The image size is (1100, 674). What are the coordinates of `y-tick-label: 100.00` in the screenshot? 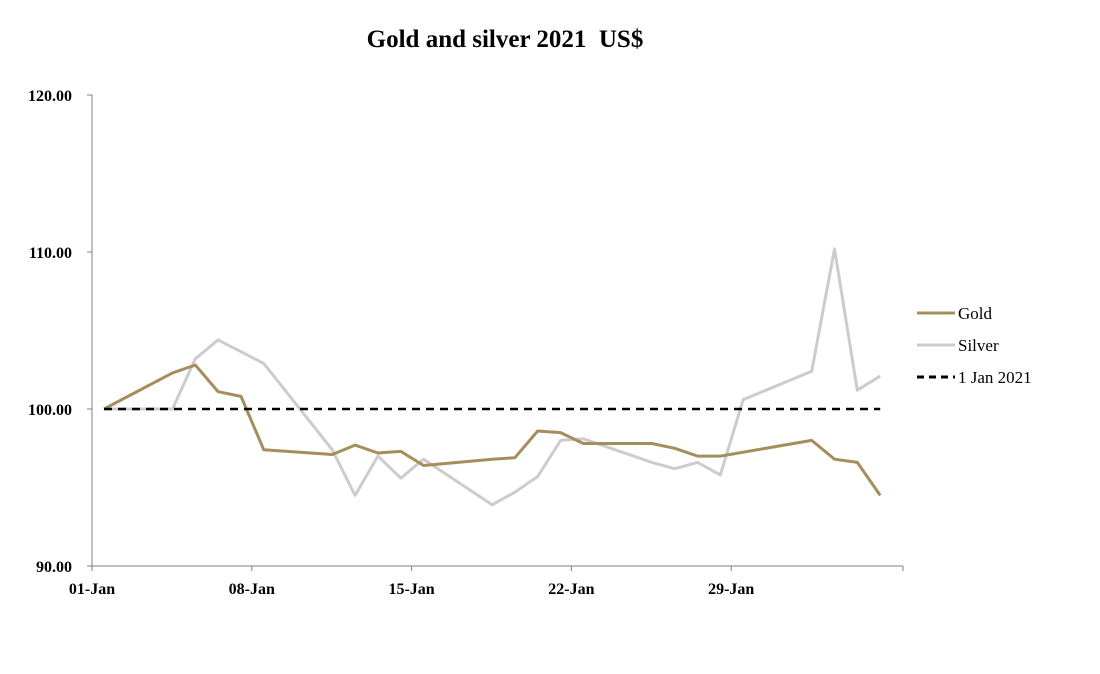 It's located at (50, 410).